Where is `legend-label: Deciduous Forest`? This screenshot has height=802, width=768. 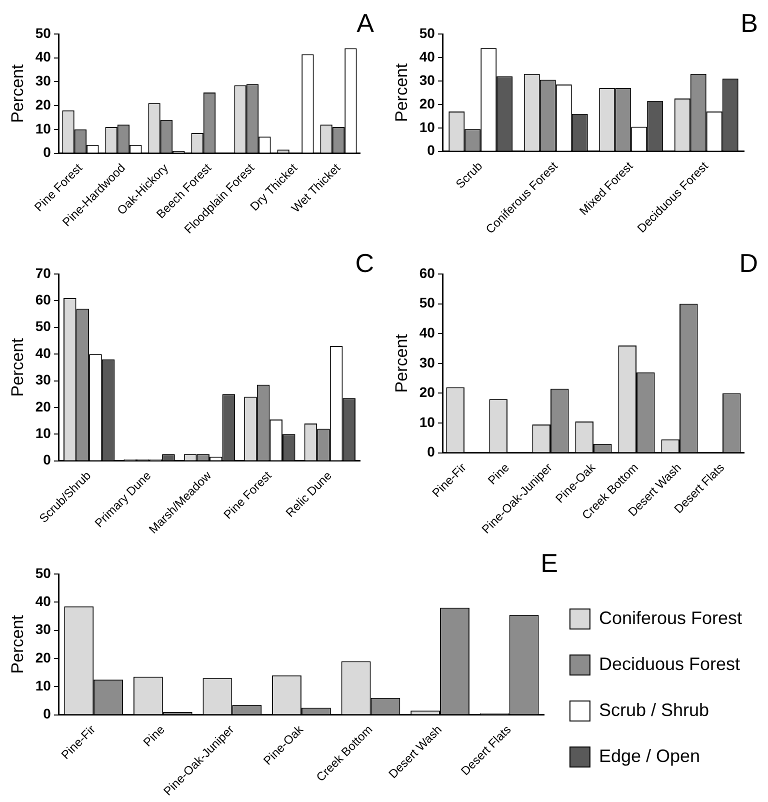
legend-label: Deciduous Forest is located at coordinates (669, 664).